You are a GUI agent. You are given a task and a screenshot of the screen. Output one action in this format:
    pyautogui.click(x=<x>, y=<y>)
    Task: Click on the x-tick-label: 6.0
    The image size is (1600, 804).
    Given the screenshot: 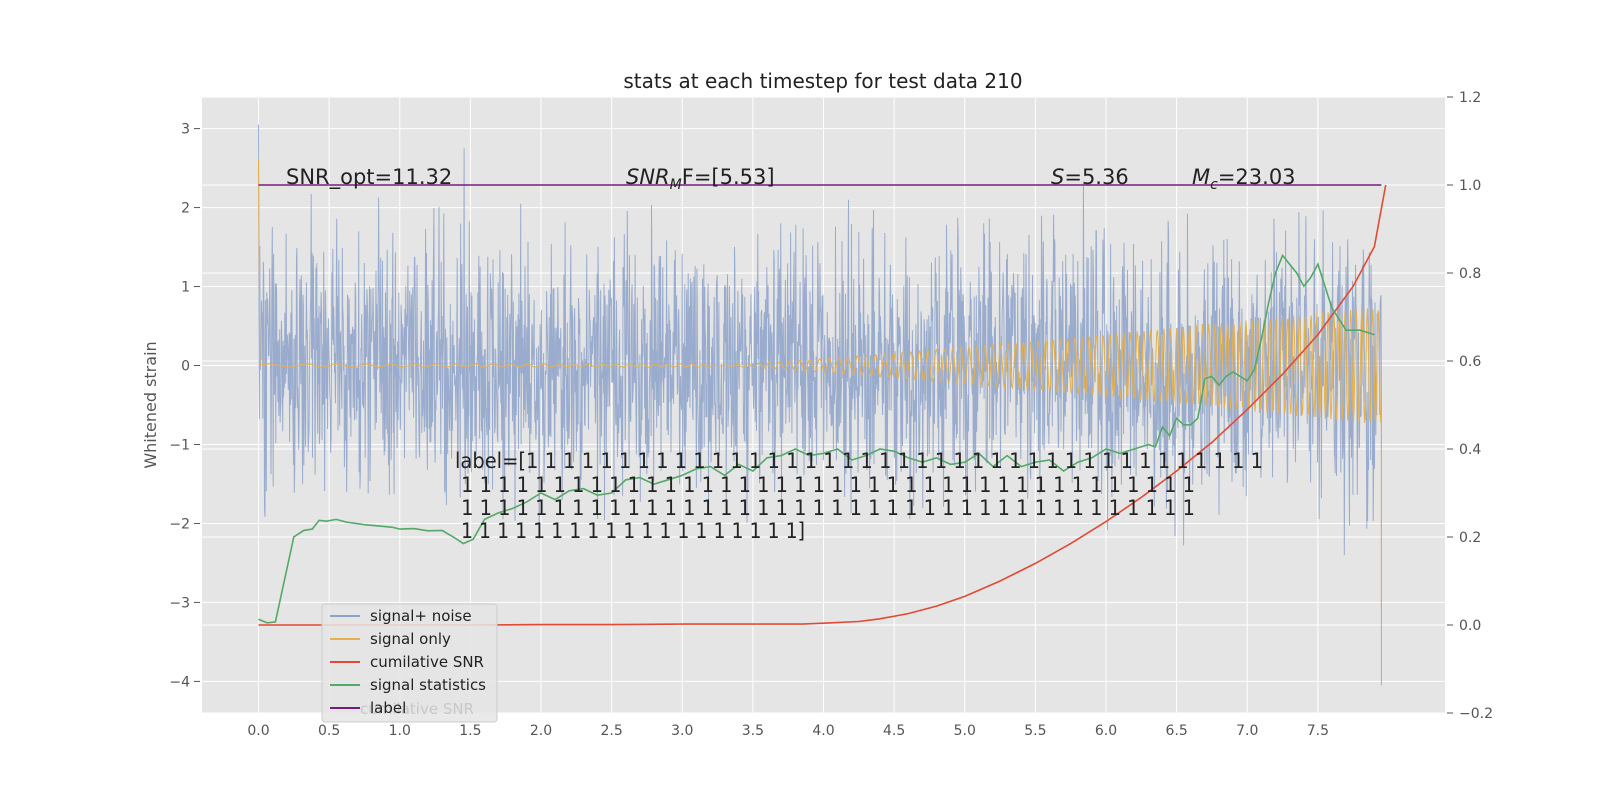 What is the action you would take?
    pyautogui.click(x=1106, y=731)
    